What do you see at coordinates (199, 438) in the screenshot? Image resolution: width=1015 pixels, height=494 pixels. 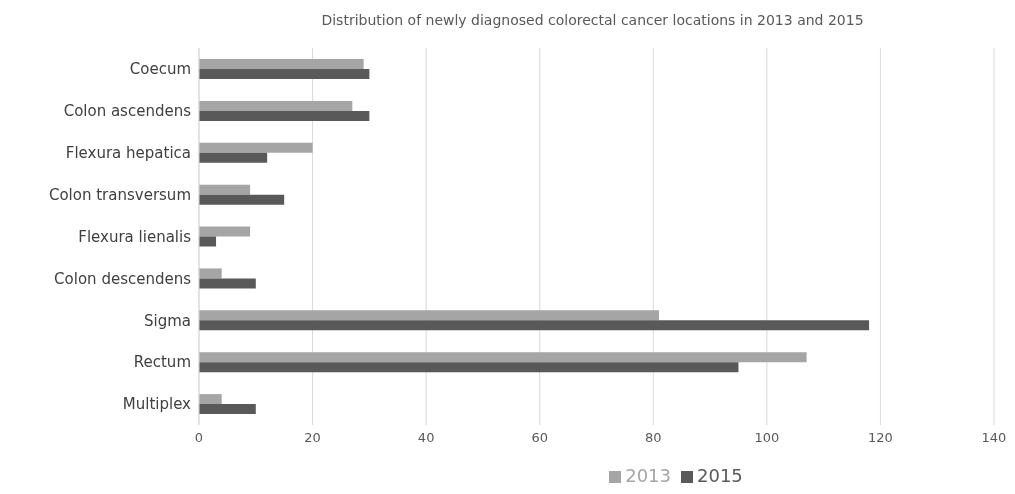 I see `x-tick-label: 0` at bounding box center [199, 438].